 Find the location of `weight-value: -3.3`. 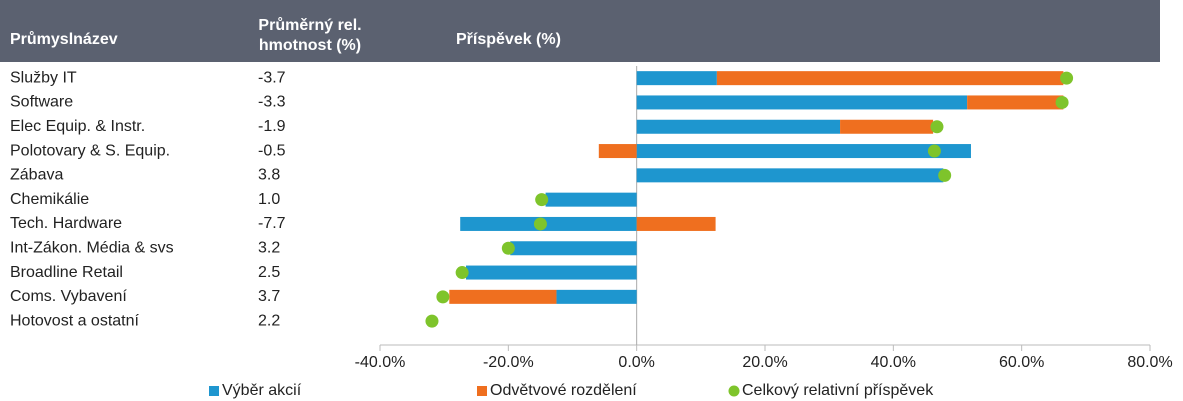

weight-value: -3.3 is located at coordinates (272, 102).